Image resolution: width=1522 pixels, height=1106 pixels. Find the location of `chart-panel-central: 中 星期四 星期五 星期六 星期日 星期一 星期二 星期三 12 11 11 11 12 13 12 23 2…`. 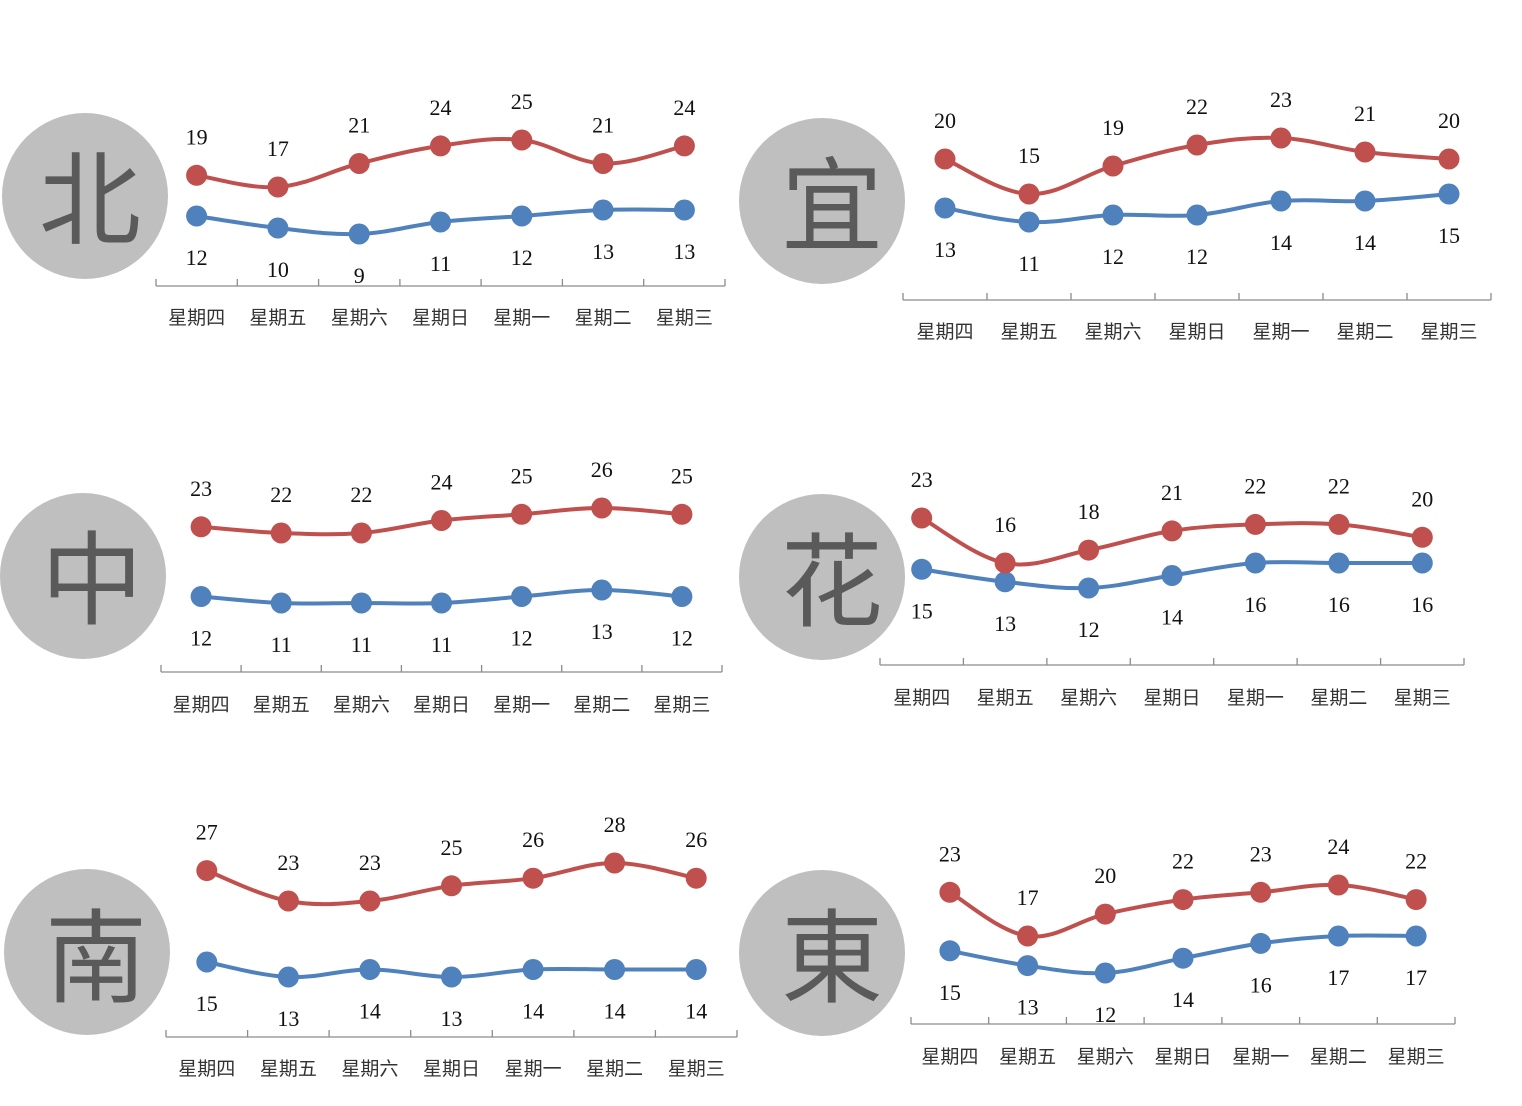

chart-panel-central: 中 星期四 星期五 星期六 星期日 星期一 星期二 星期三 12 11 11 11 12 13 12 23 2… is located at coordinates (361, 586).